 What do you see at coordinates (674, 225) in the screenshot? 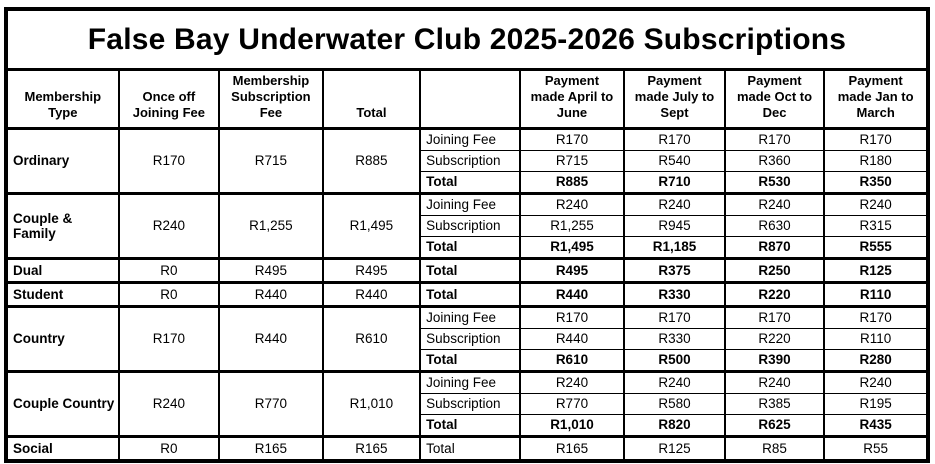
I see `payment-cell: R945` at bounding box center [674, 225].